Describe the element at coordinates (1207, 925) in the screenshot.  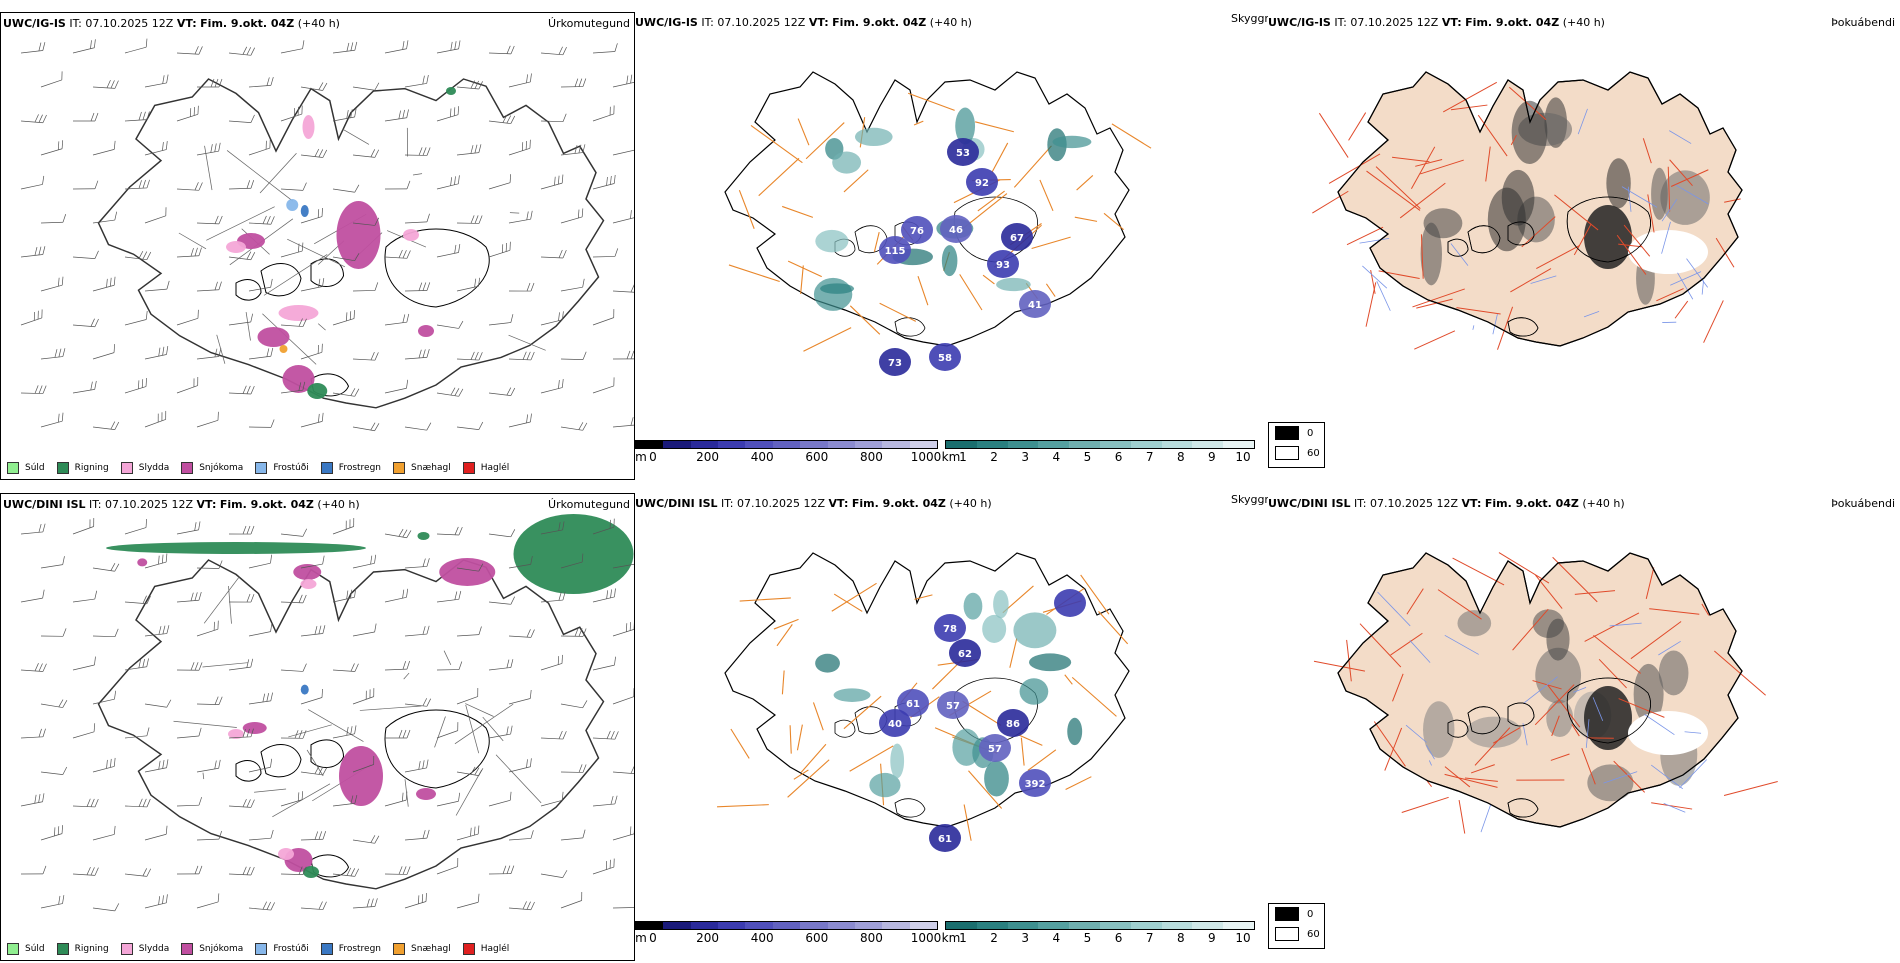
I see `visibility-colorbar-cell` at that location.